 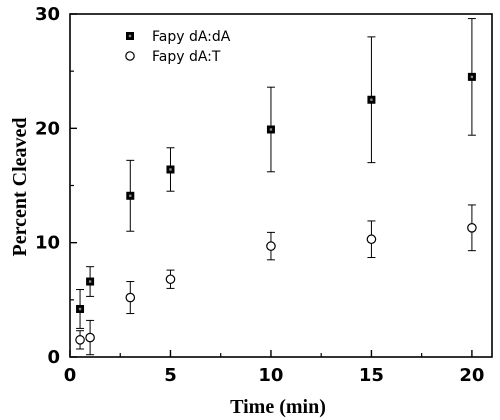 What do you see at coordinates (47, 14) in the screenshot?
I see `y-tick-label: 30` at bounding box center [47, 14].